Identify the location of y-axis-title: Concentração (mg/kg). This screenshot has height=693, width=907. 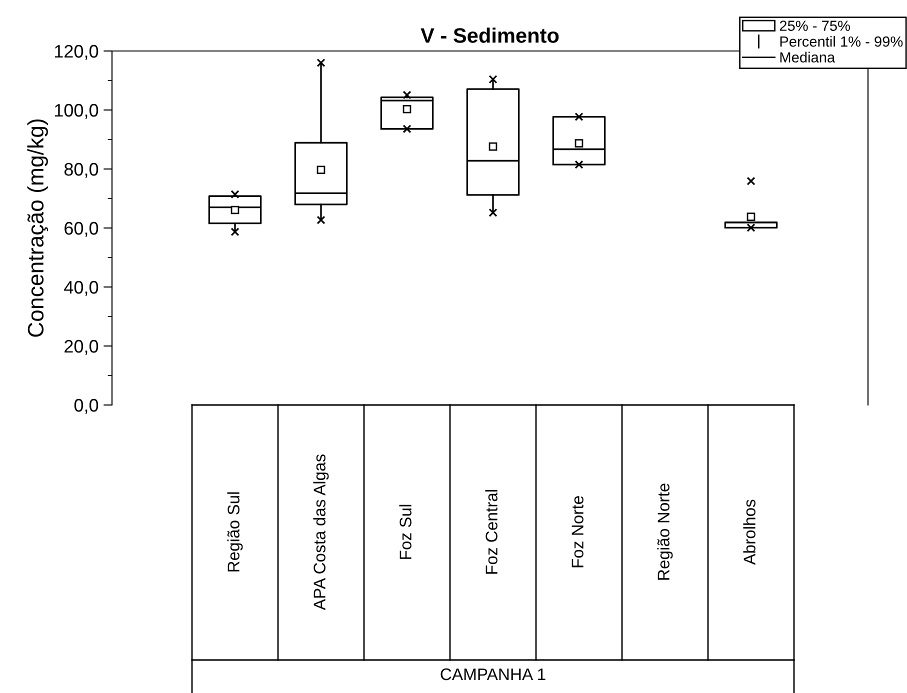
(37, 228).